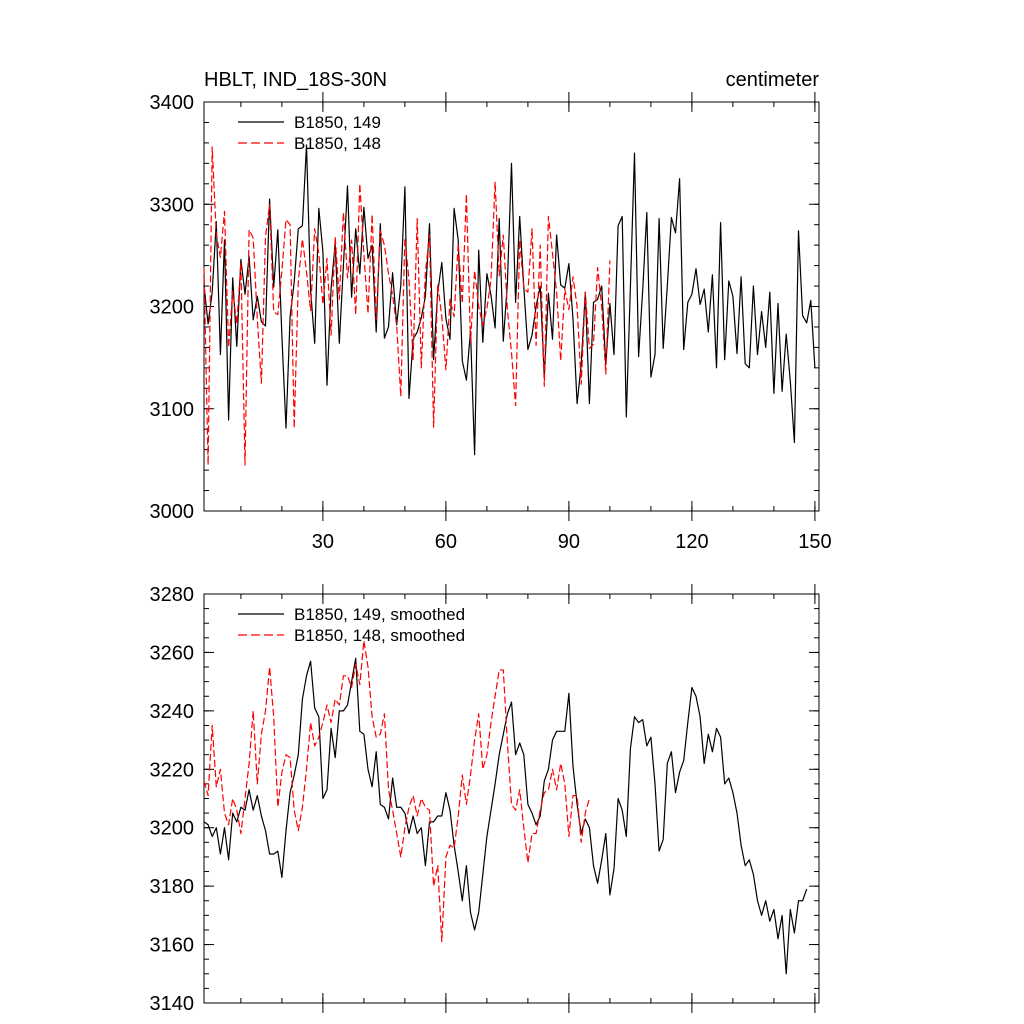 This screenshot has height=1024, width=1024. Describe the element at coordinates (172, 103) in the screenshot. I see `top-y-tick-label: 3400` at that location.